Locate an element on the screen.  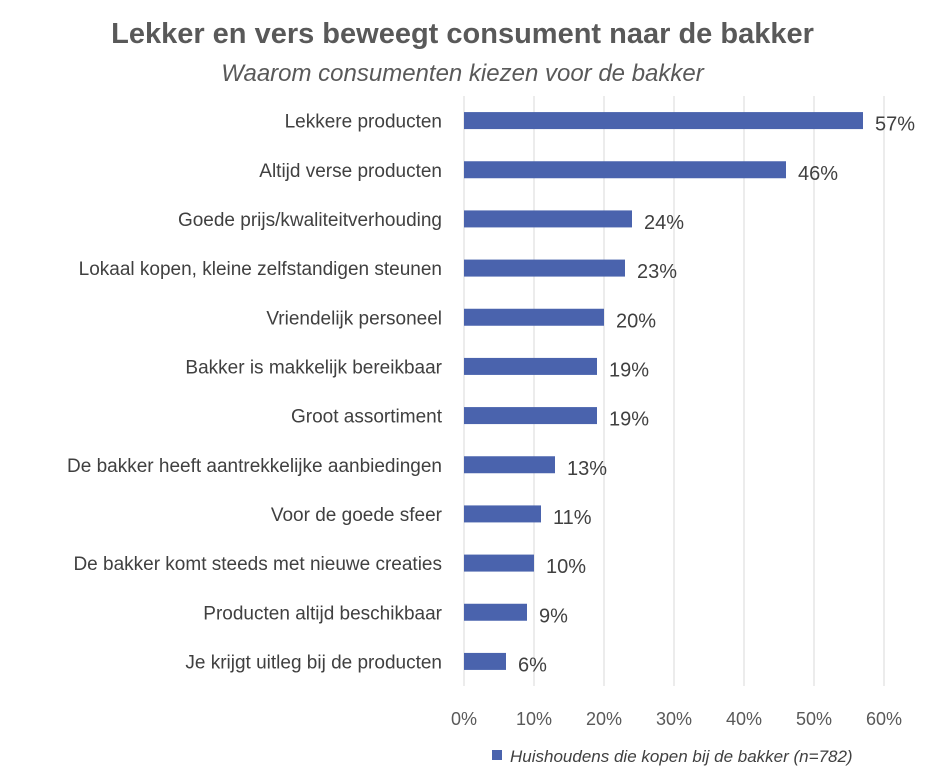
data-label: 6% is located at coordinates (532, 665).